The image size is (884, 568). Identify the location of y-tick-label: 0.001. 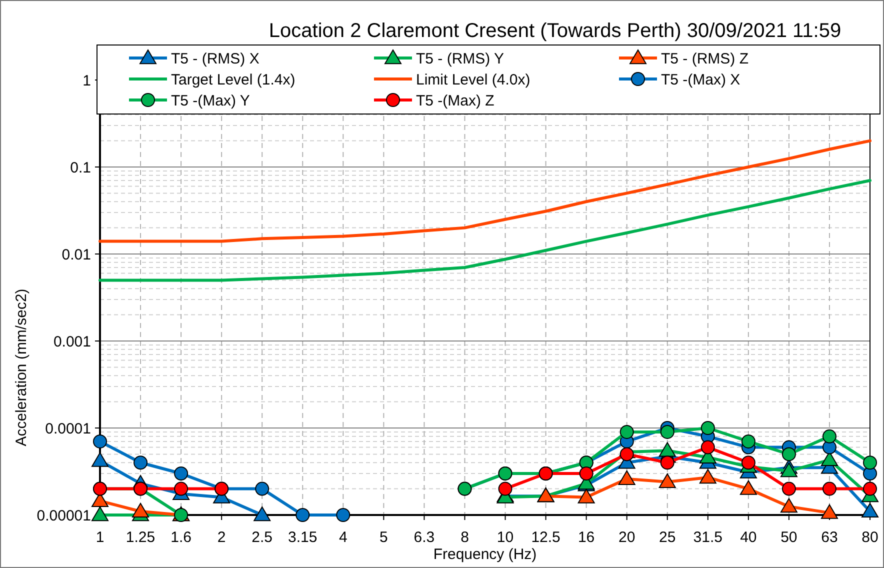
(72, 341).